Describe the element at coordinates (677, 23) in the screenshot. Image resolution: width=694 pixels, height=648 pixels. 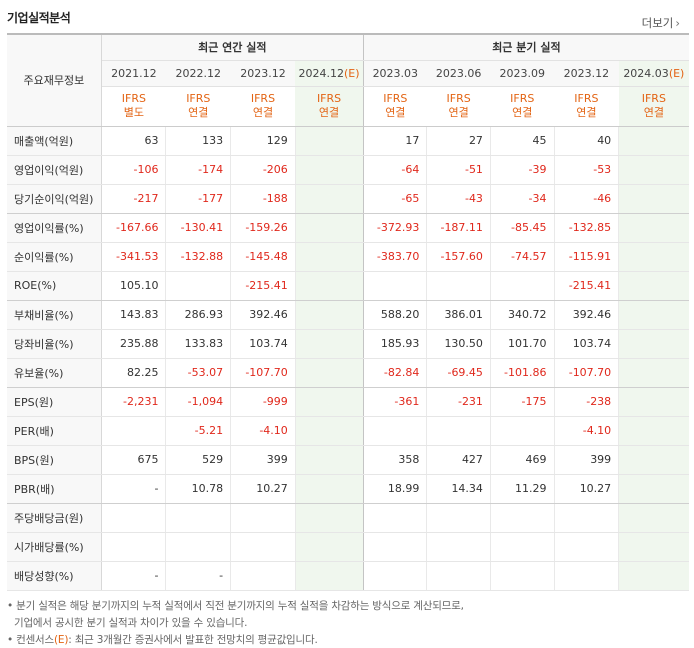
I see `chevron-right-icon: ›` at that location.